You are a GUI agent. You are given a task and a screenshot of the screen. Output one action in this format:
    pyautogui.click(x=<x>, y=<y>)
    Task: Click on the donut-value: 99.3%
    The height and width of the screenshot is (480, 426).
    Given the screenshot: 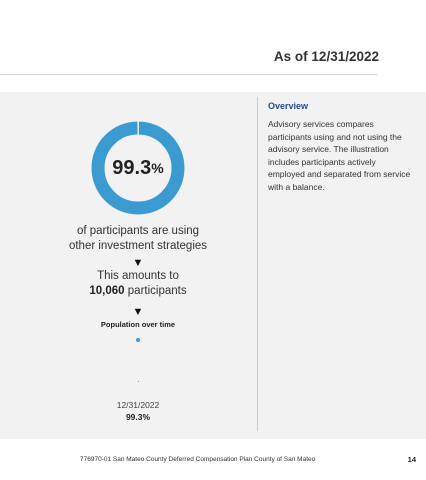 What is the action you would take?
    pyautogui.click(x=138, y=168)
    